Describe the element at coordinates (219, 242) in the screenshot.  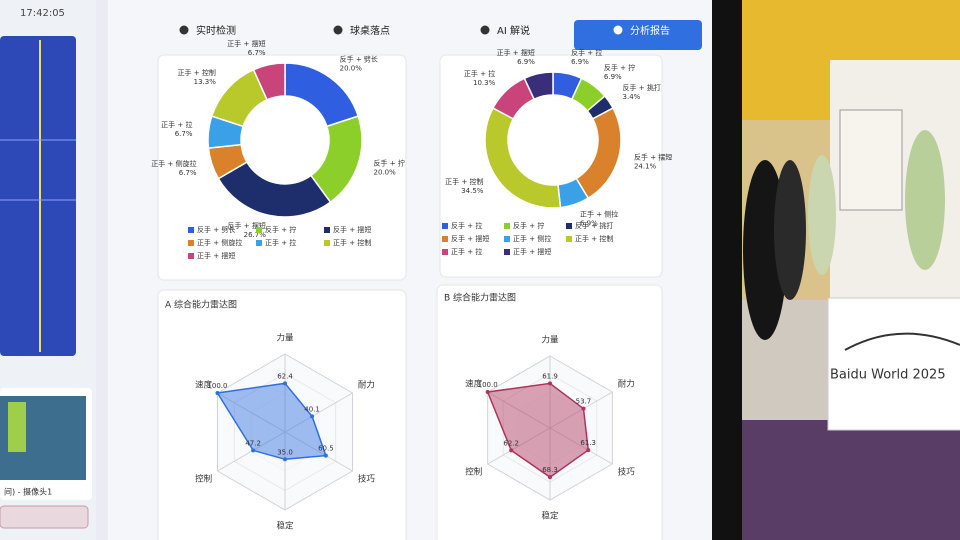
I see `legend-label: 正手 + 侧旋拉` at that location.